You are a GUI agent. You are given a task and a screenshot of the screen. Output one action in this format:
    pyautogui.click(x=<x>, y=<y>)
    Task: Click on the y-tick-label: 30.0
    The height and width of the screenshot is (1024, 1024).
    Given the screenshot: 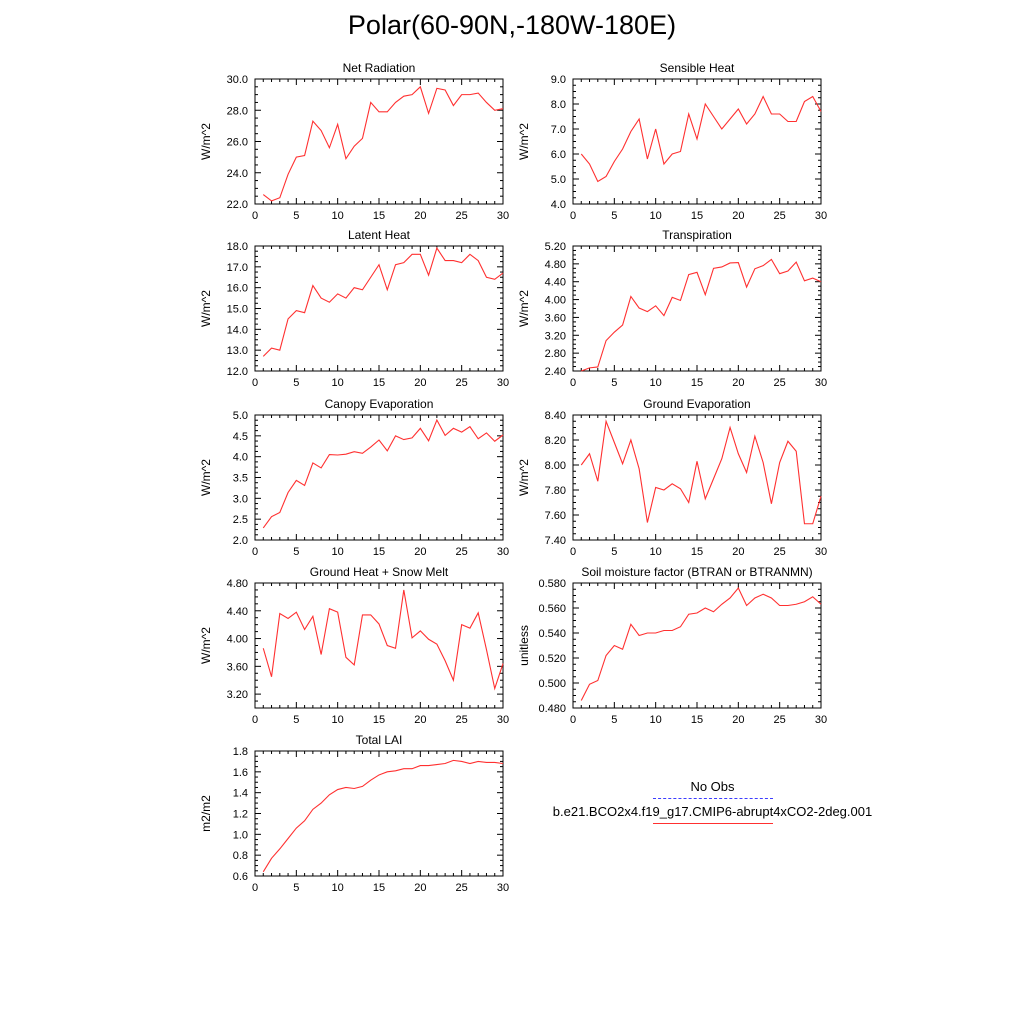 What is the action you would take?
    pyautogui.click(x=237, y=80)
    